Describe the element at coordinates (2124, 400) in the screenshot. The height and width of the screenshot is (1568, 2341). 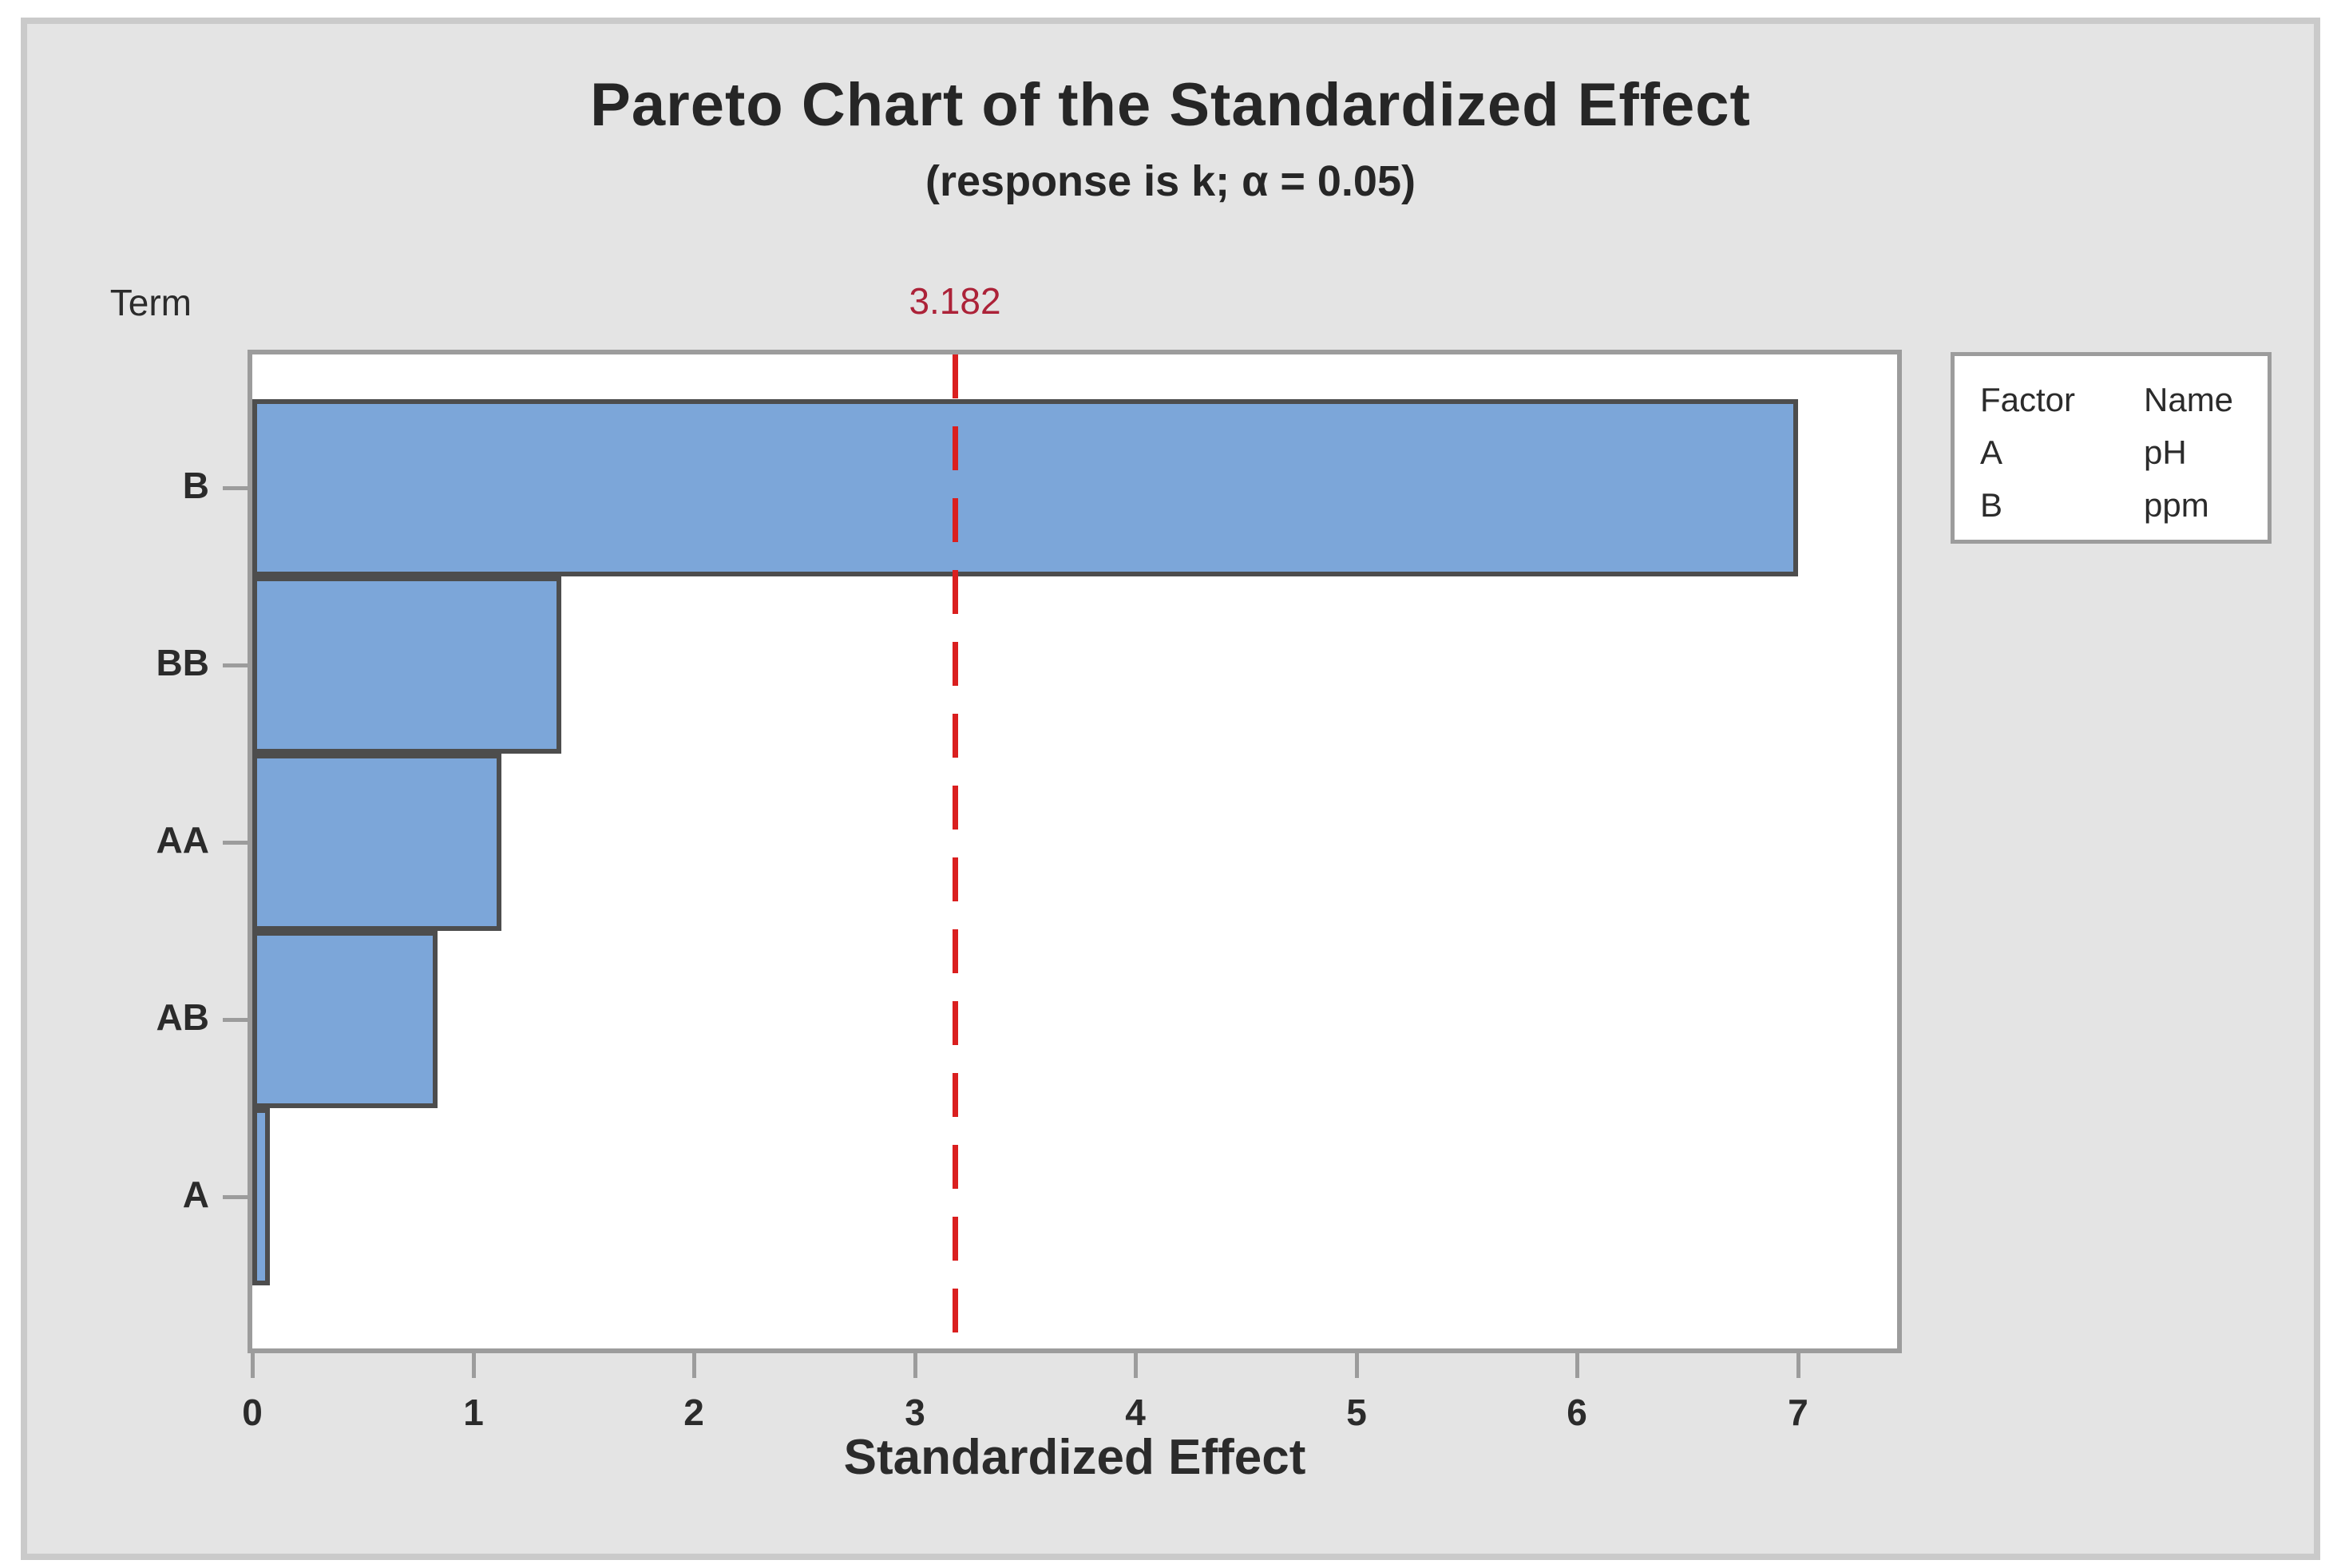
I see `legend-header-row: Factor Name` at that location.